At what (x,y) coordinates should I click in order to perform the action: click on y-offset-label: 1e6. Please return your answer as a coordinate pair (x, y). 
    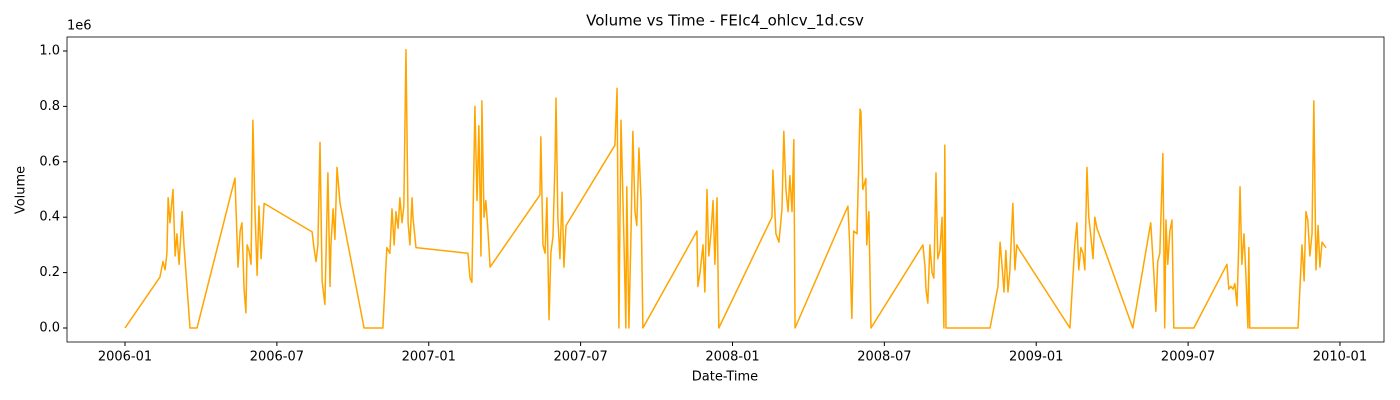
    Looking at the image, I should click on (79, 26).